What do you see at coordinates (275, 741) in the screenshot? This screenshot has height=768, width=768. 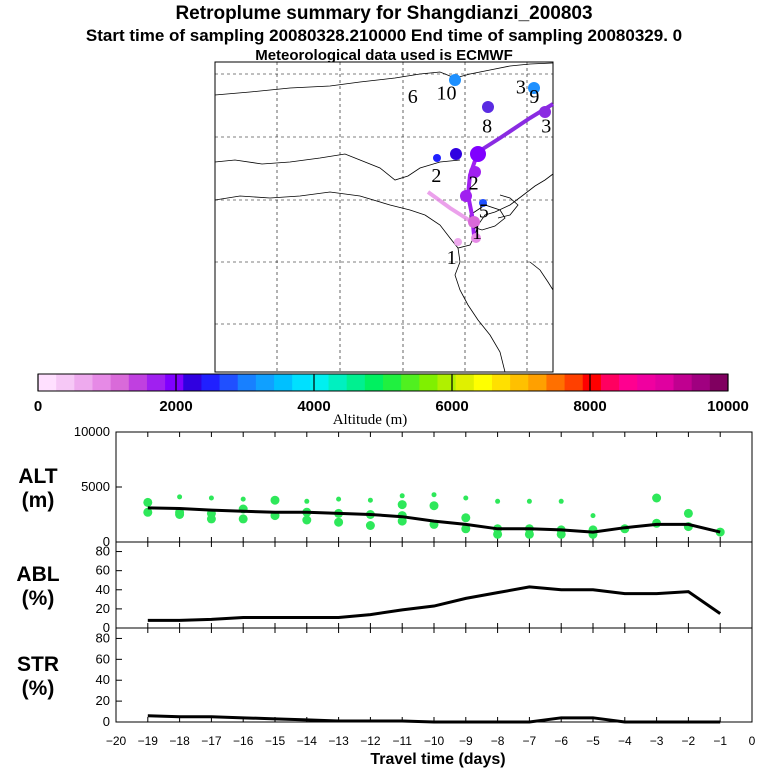 I see `x-tick-label: −15` at bounding box center [275, 741].